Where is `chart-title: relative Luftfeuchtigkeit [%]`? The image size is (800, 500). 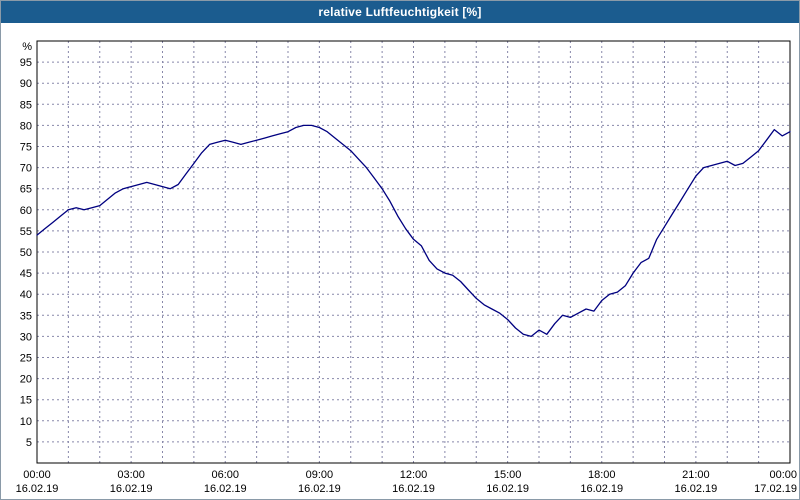
chart-title: relative Luftfeuchtigkeit [%] is located at coordinates (400, 12).